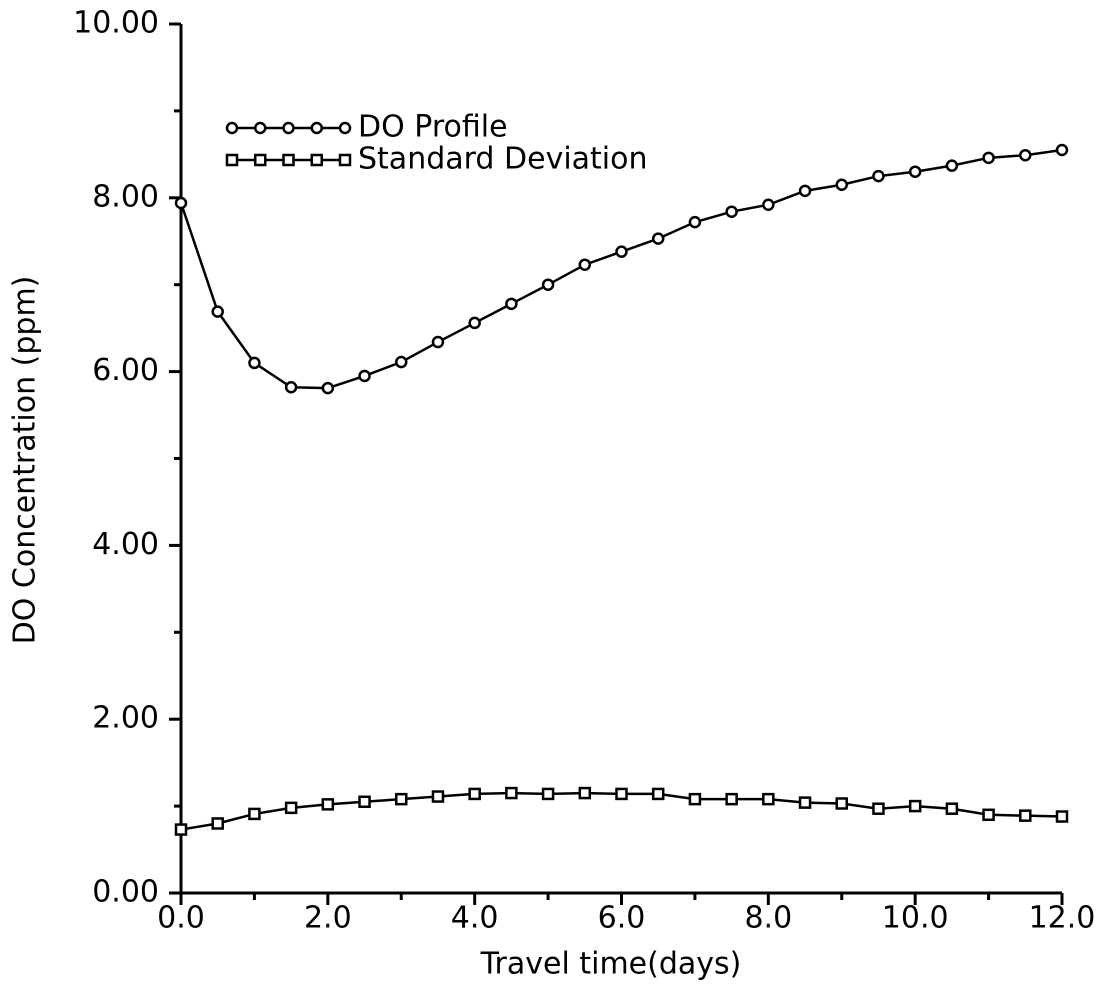  I want to click on legend-label: DO Profile, so click(433, 127).